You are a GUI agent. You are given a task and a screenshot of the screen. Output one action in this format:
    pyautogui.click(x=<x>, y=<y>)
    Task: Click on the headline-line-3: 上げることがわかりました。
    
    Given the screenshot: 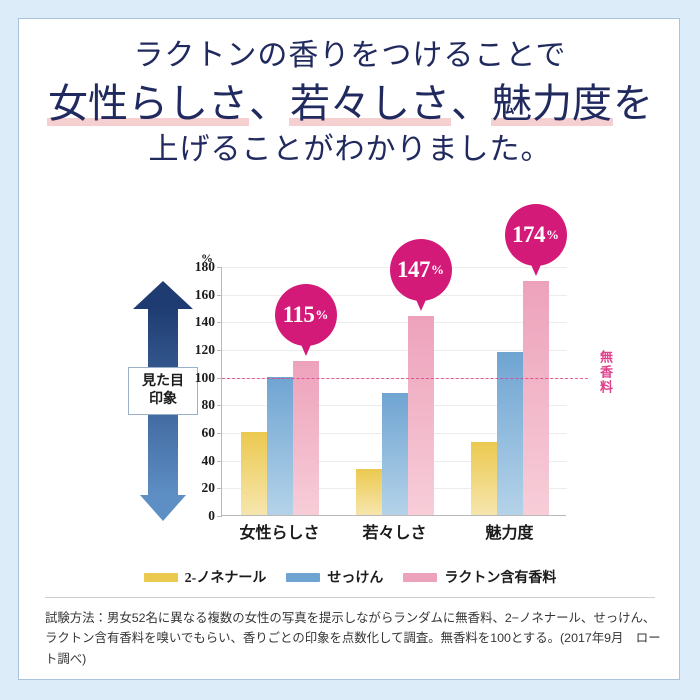 What is the action you would take?
    pyautogui.click(x=350, y=149)
    